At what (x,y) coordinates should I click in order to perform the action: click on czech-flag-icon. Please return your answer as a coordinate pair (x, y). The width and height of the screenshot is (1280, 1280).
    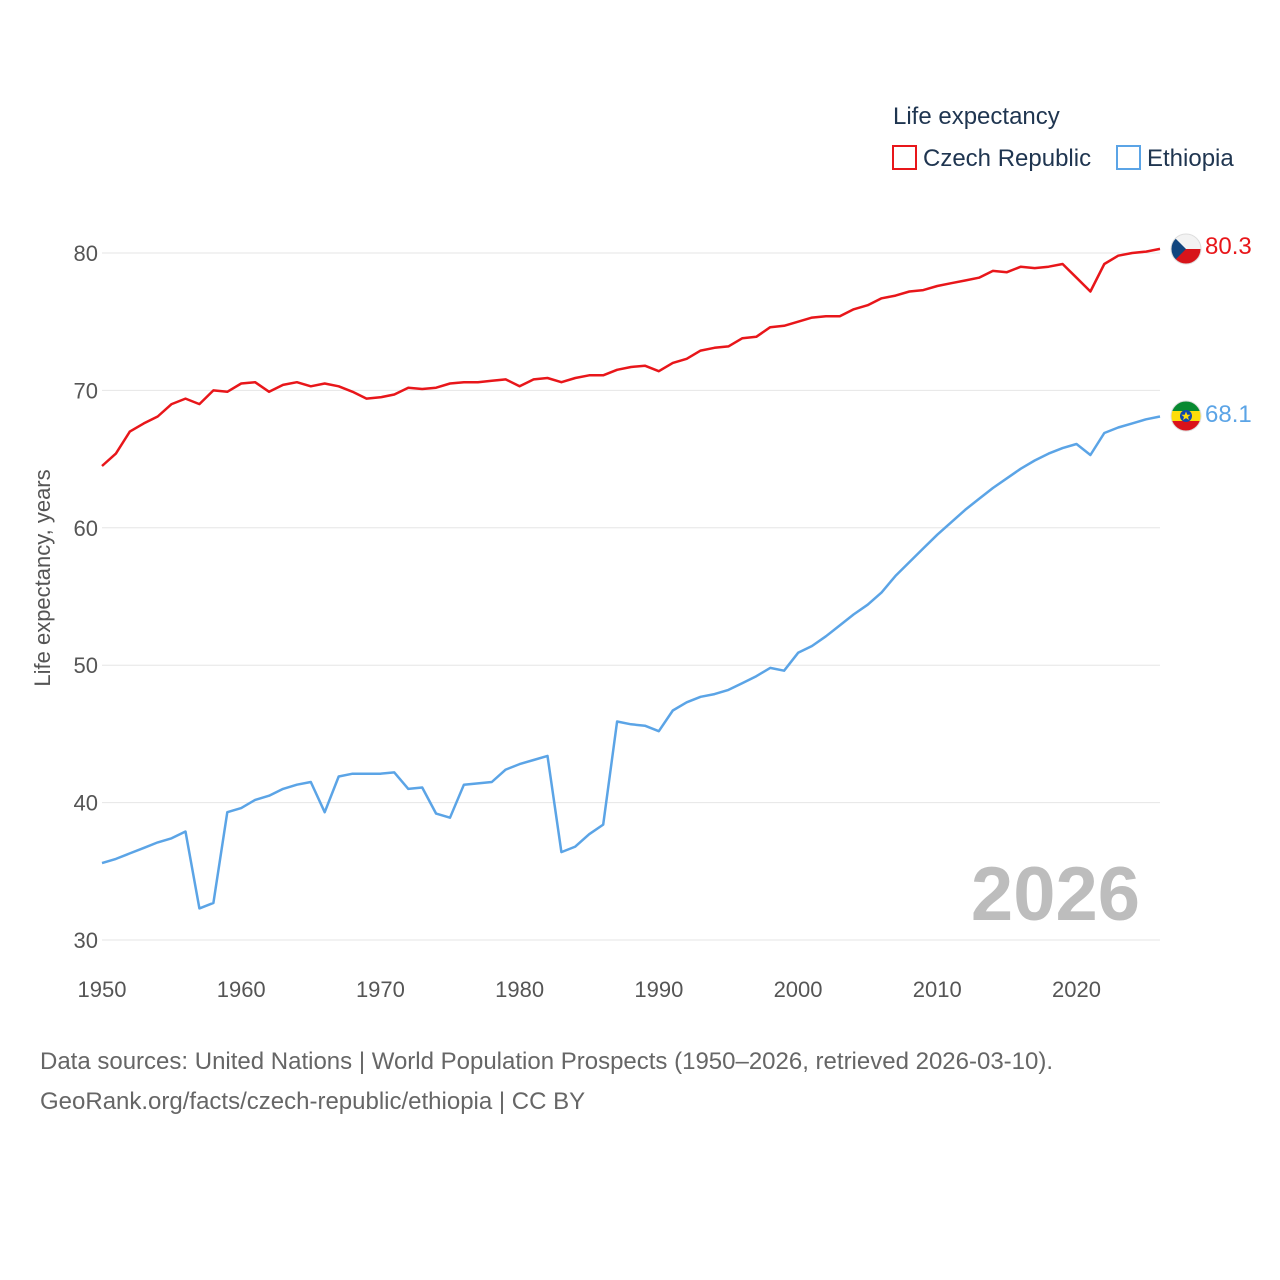
    Looking at the image, I should click on (1186, 249).